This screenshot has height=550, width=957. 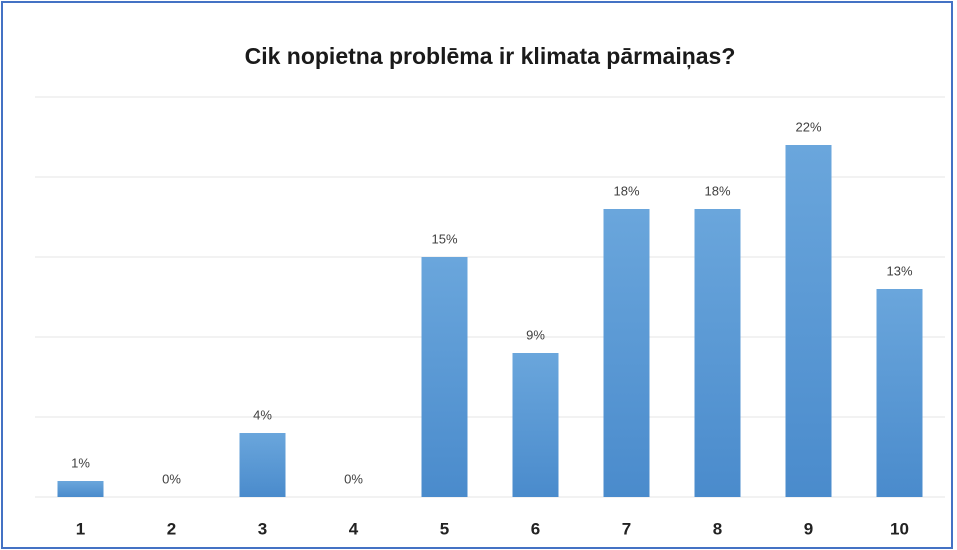 What do you see at coordinates (535, 528) in the screenshot?
I see `x-tick-label: 6` at bounding box center [535, 528].